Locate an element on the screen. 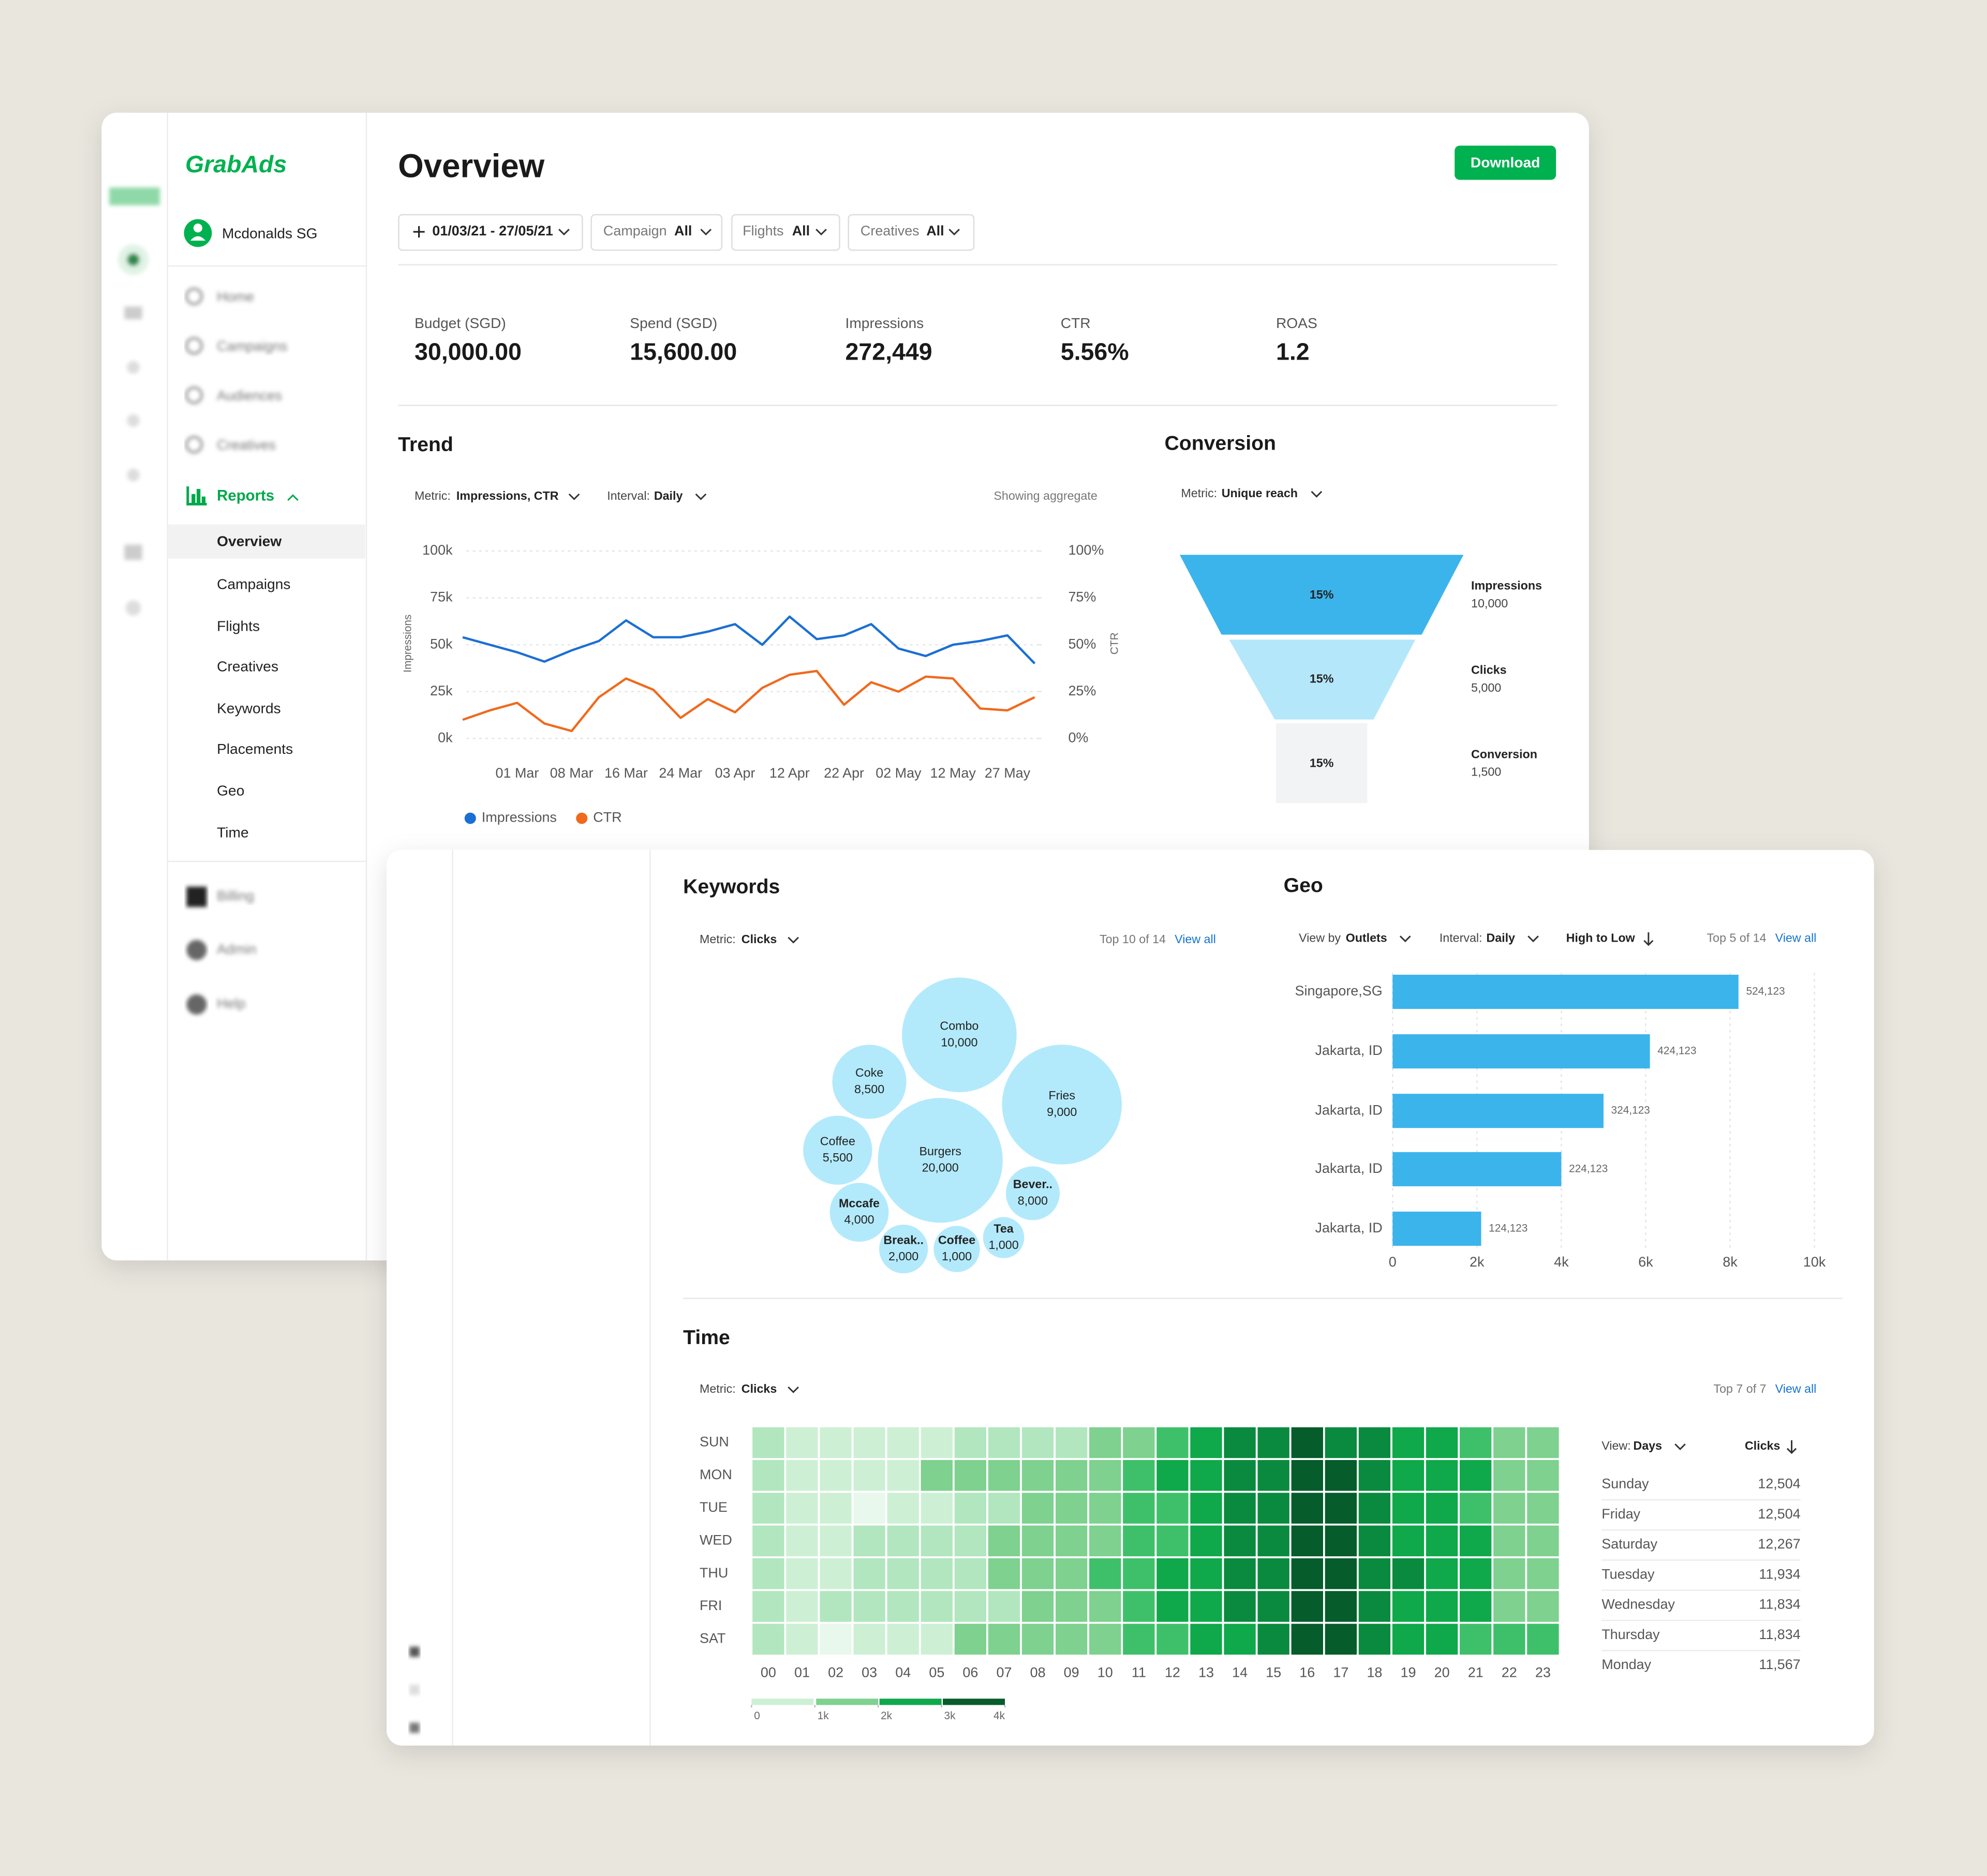  subnav-item: Creatives is located at coordinates (248, 667).